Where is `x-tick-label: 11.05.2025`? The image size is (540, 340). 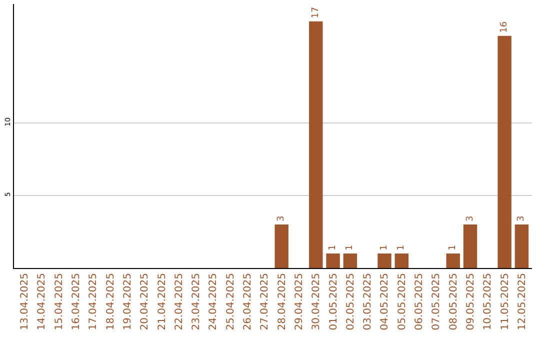 x-tick-label: 11.05.2025 is located at coordinates (505, 301).